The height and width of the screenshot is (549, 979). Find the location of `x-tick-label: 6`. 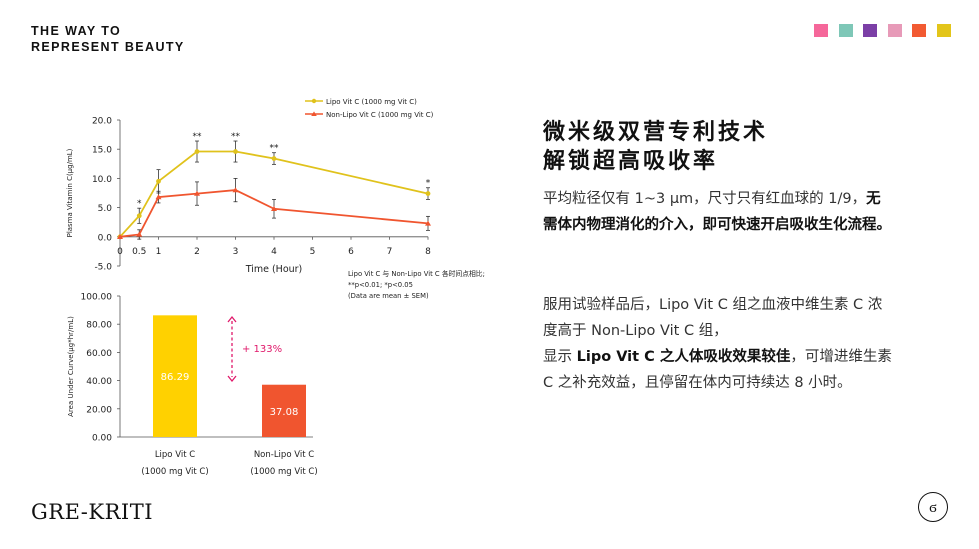

x-tick-label: 6 is located at coordinates (351, 252).